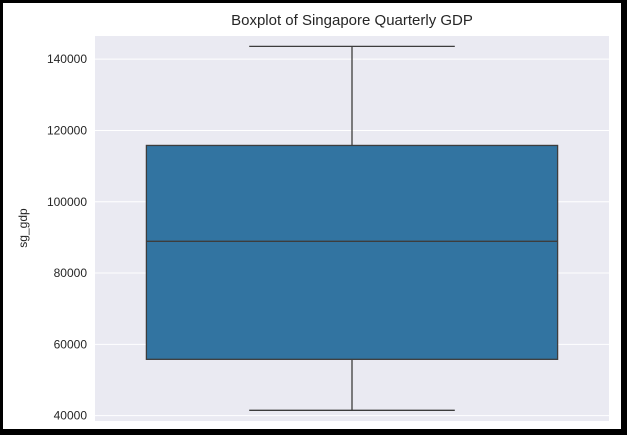 The height and width of the screenshot is (435, 627). I want to click on y-tick-labels: 40000 60000 80000 100000 120000 140000, so click(67, 237).